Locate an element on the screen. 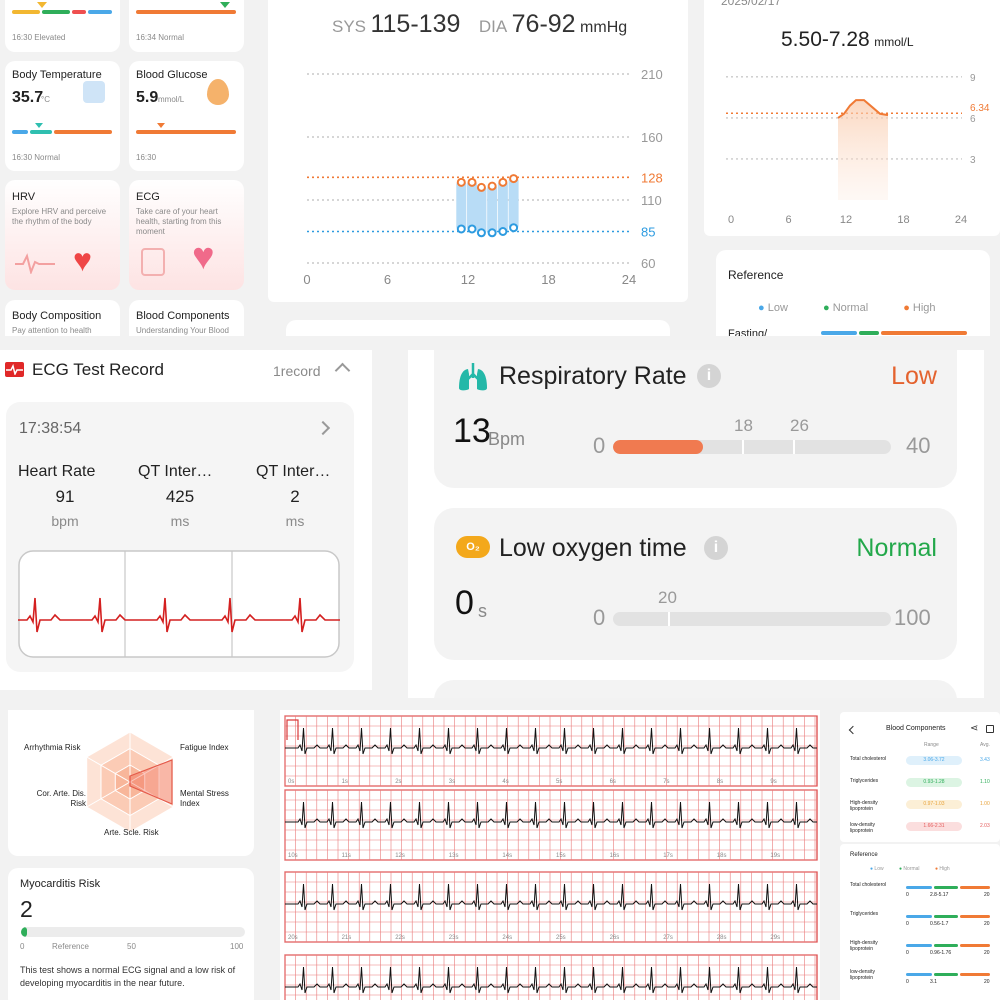 This screenshot has width=1000, height=1000. ecg-strip-time-label: 18s is located at coordinates (722, 856).